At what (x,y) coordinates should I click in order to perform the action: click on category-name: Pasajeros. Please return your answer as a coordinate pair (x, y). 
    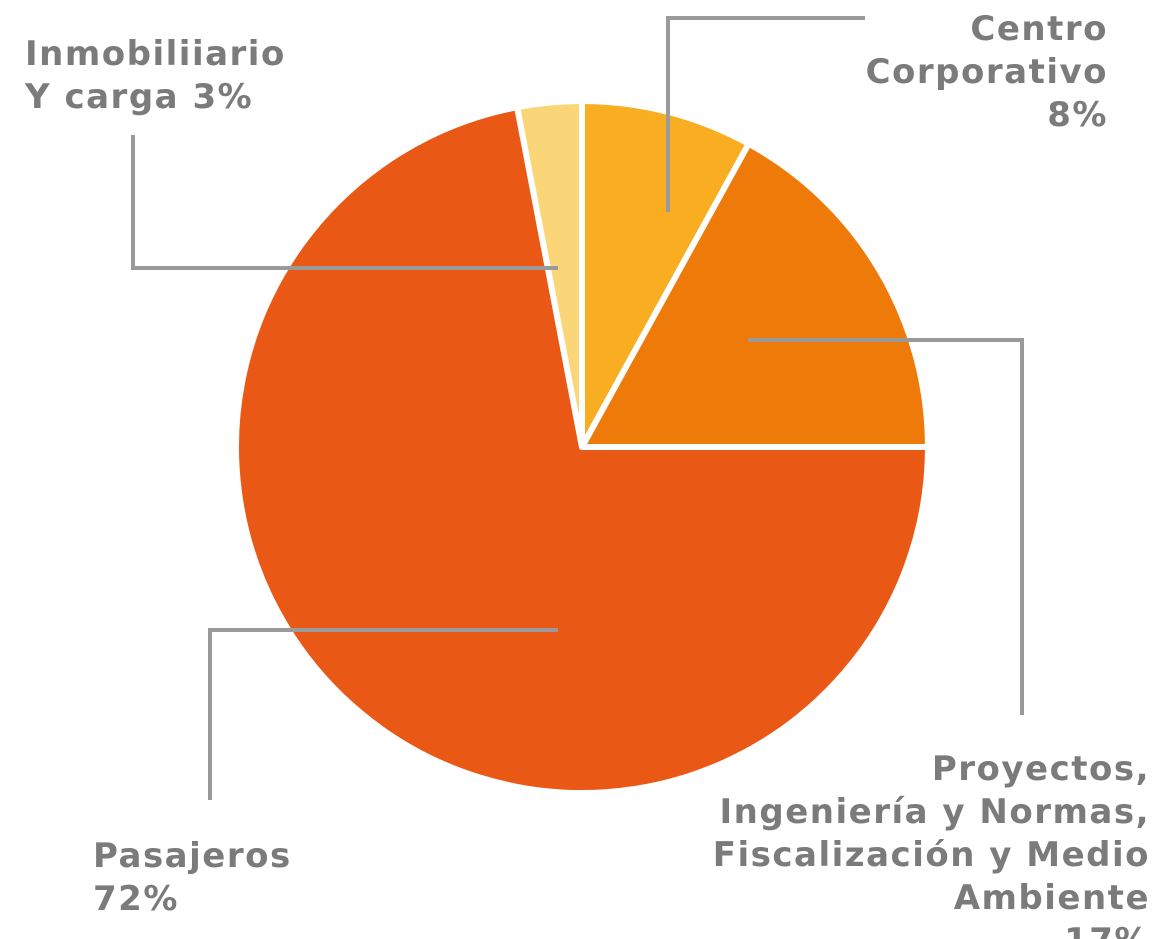
    Looking at the image, I should click on (192, 856).